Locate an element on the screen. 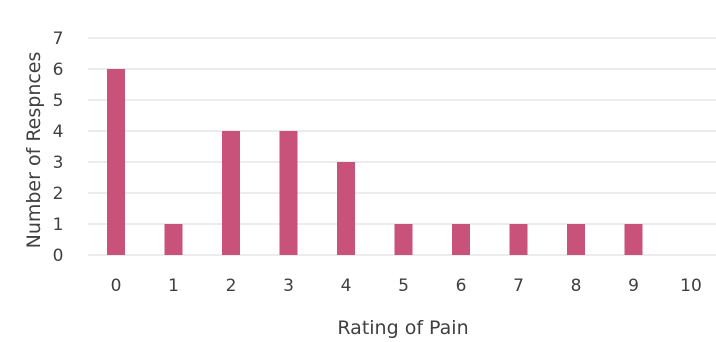  y-tick-label: 4 is located at coordinates (58, 132).